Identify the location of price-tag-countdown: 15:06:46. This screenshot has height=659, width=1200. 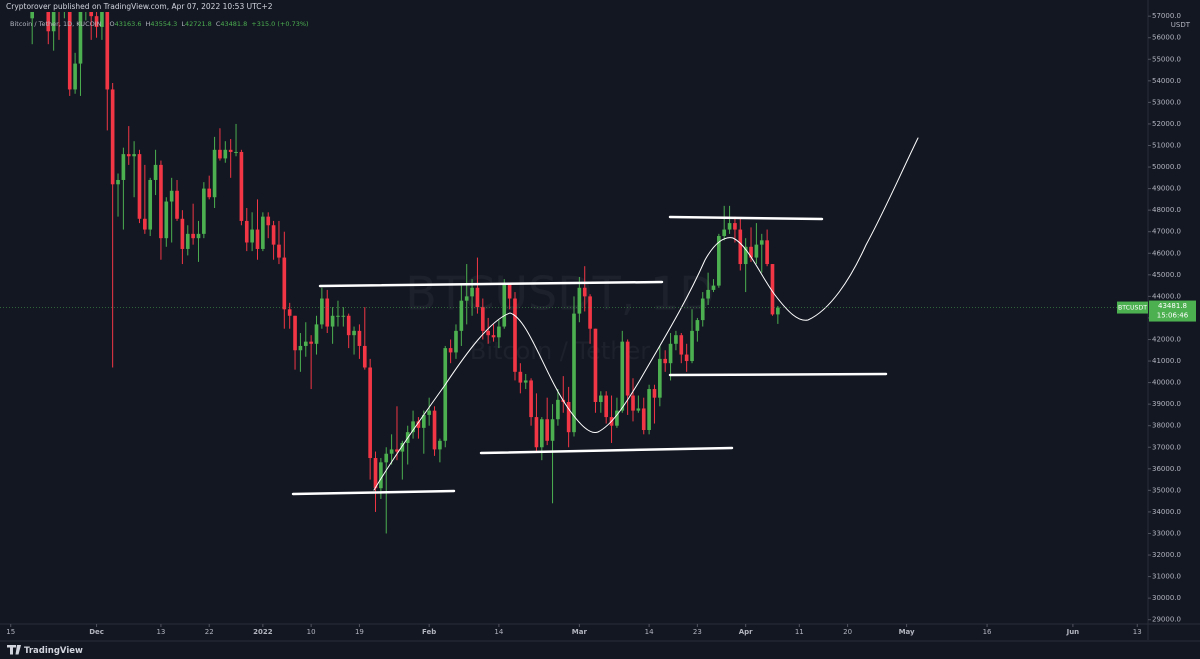
(1173, 316).